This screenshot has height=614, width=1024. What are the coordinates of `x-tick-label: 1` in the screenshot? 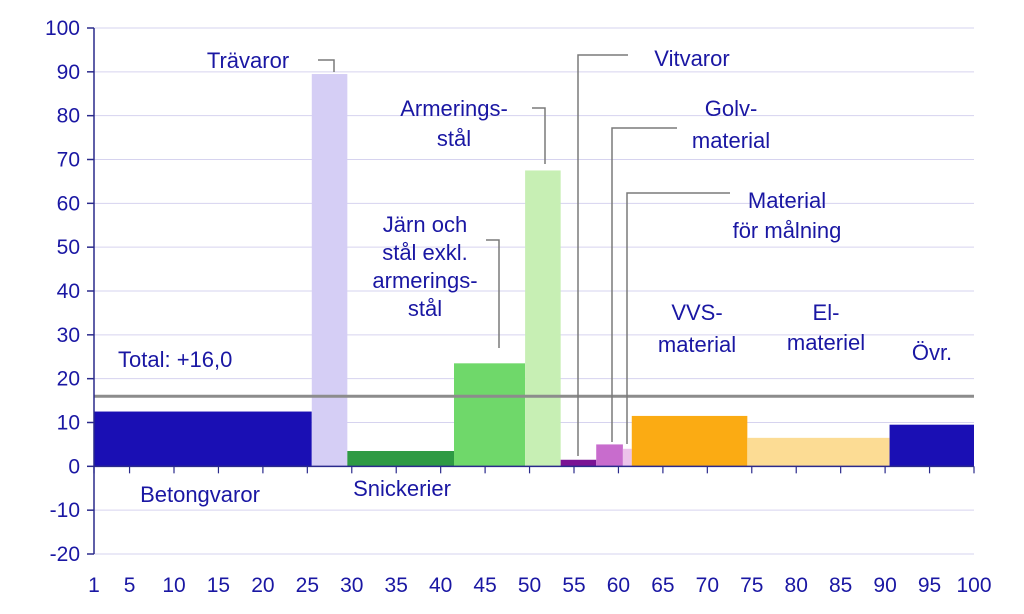 It's located at (94, 585).